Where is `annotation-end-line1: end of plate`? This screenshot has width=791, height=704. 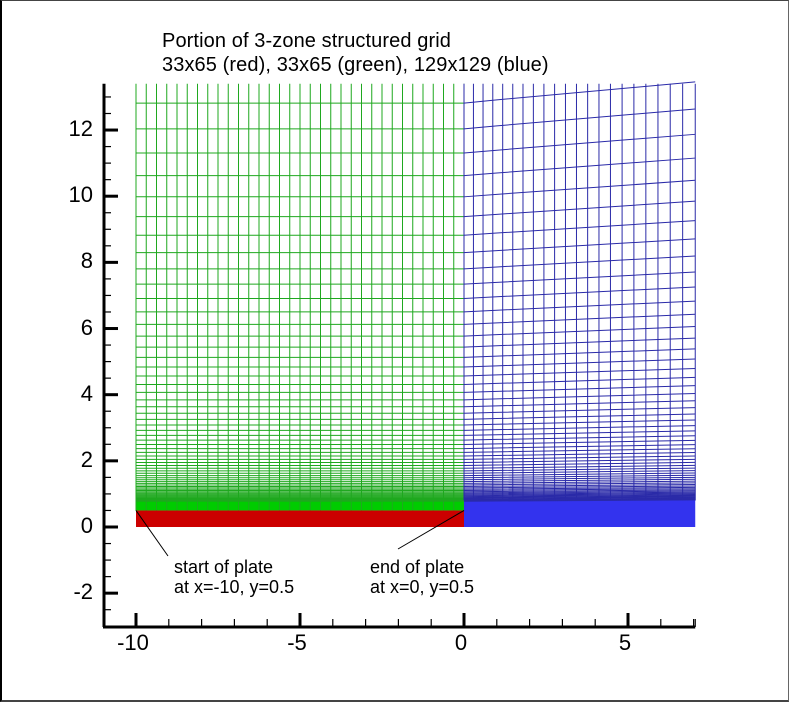 annotation-end-line1: end of plate is located at coordinates (417, 567).